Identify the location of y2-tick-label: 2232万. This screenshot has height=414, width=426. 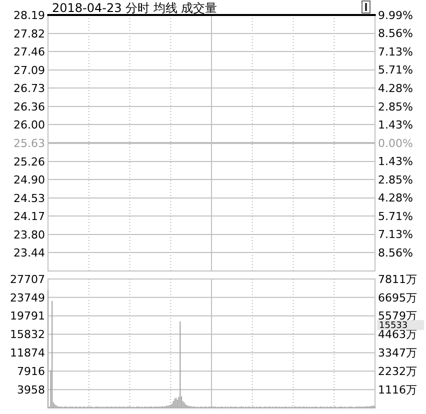
(397, 371).